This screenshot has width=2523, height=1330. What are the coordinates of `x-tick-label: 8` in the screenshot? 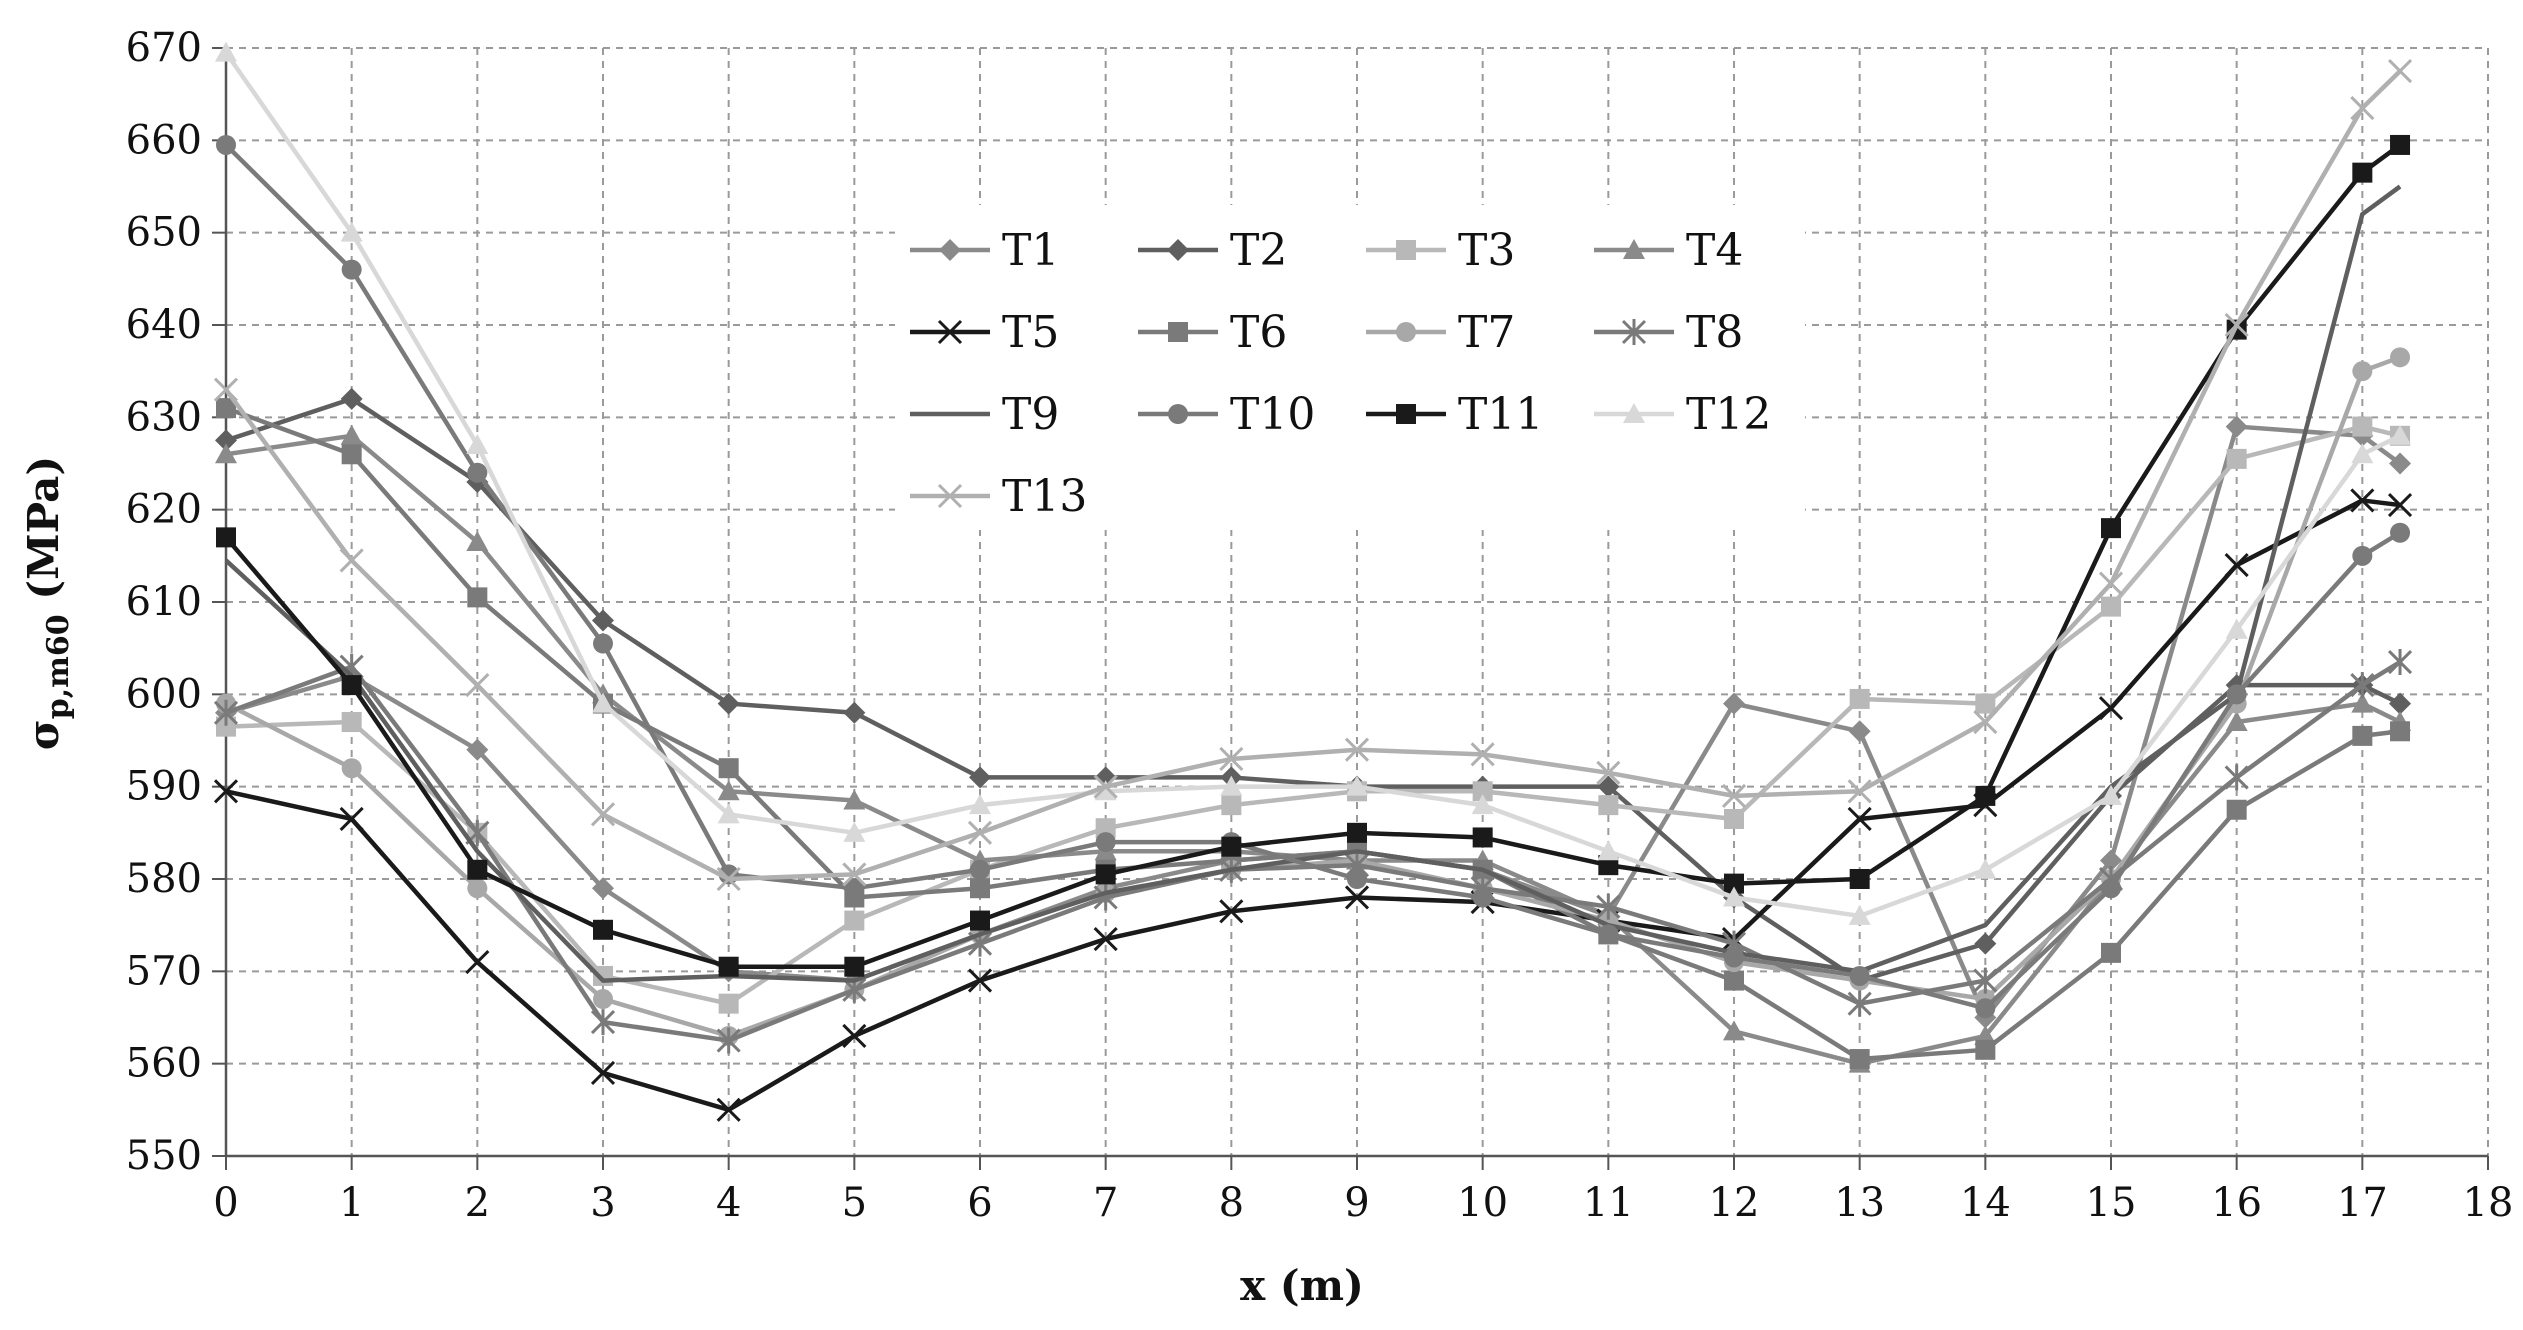 It's located at (1231, 1203).